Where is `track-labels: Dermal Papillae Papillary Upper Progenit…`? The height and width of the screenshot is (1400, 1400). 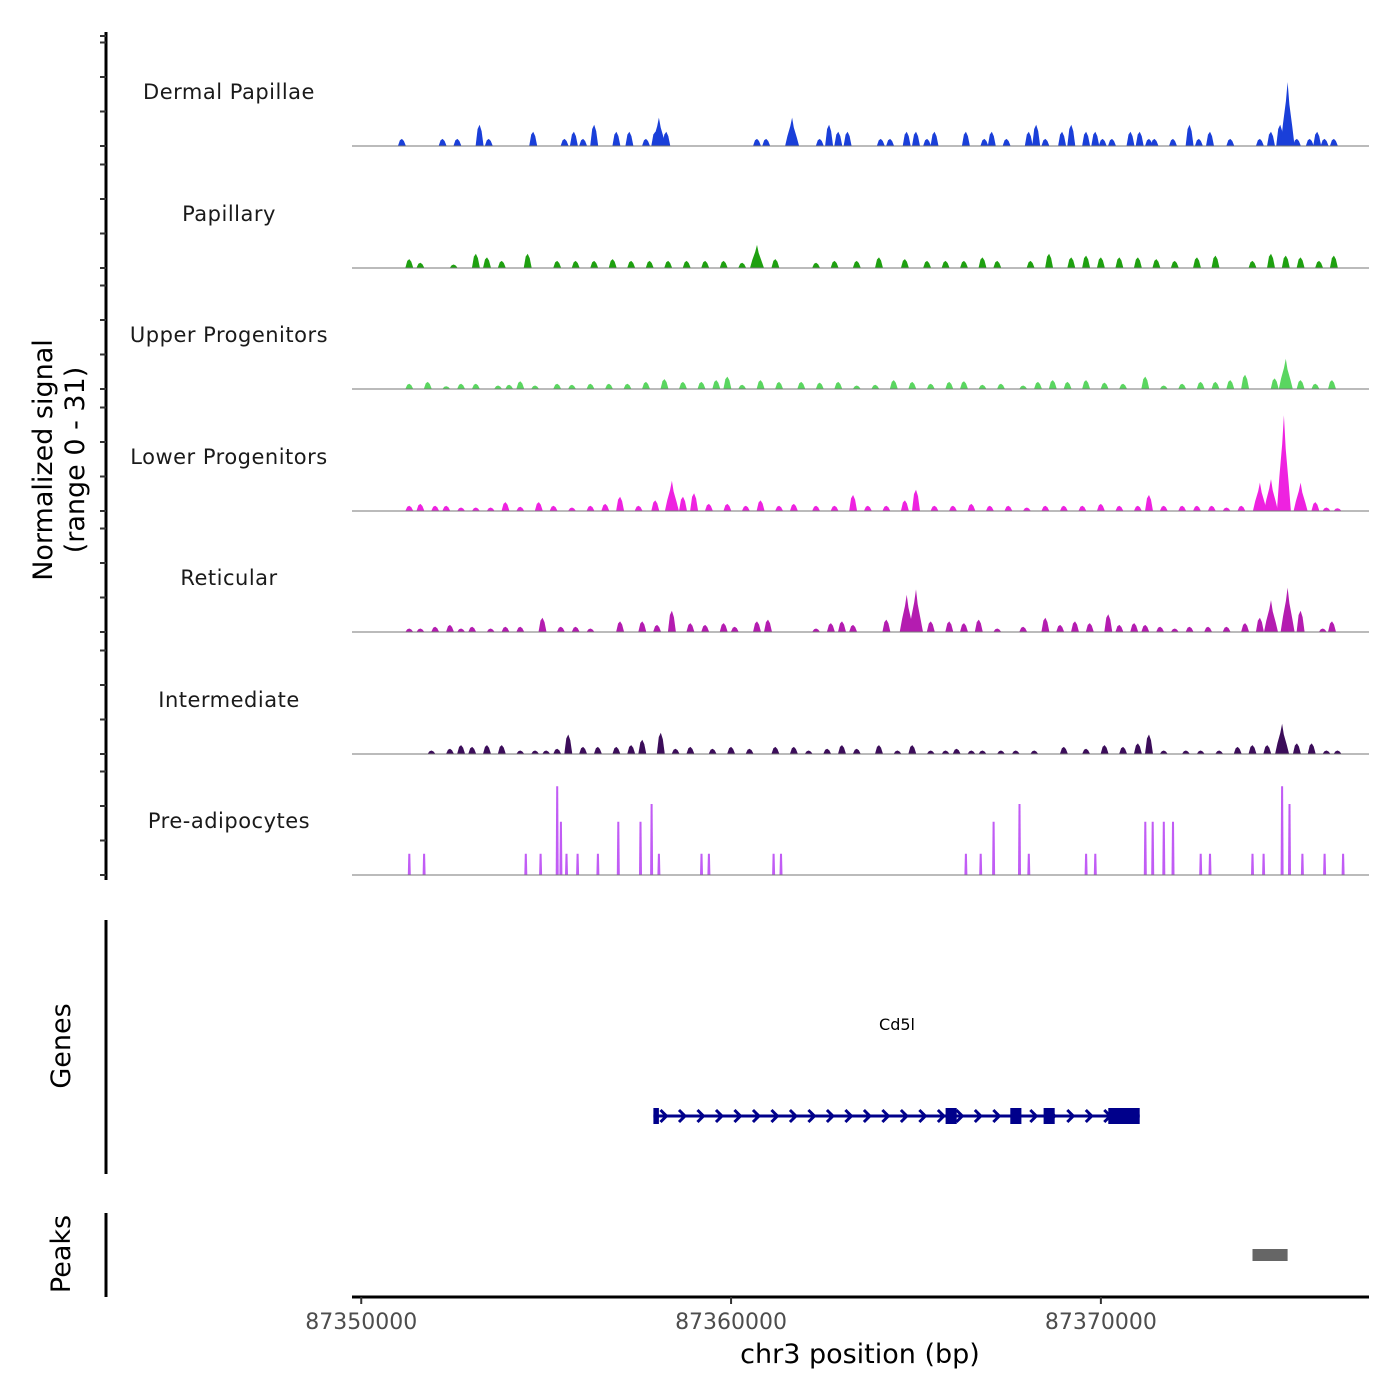
track-labels: Dermal Papillae Papillary Upper Progenit… is located at coordinates (229, 456).